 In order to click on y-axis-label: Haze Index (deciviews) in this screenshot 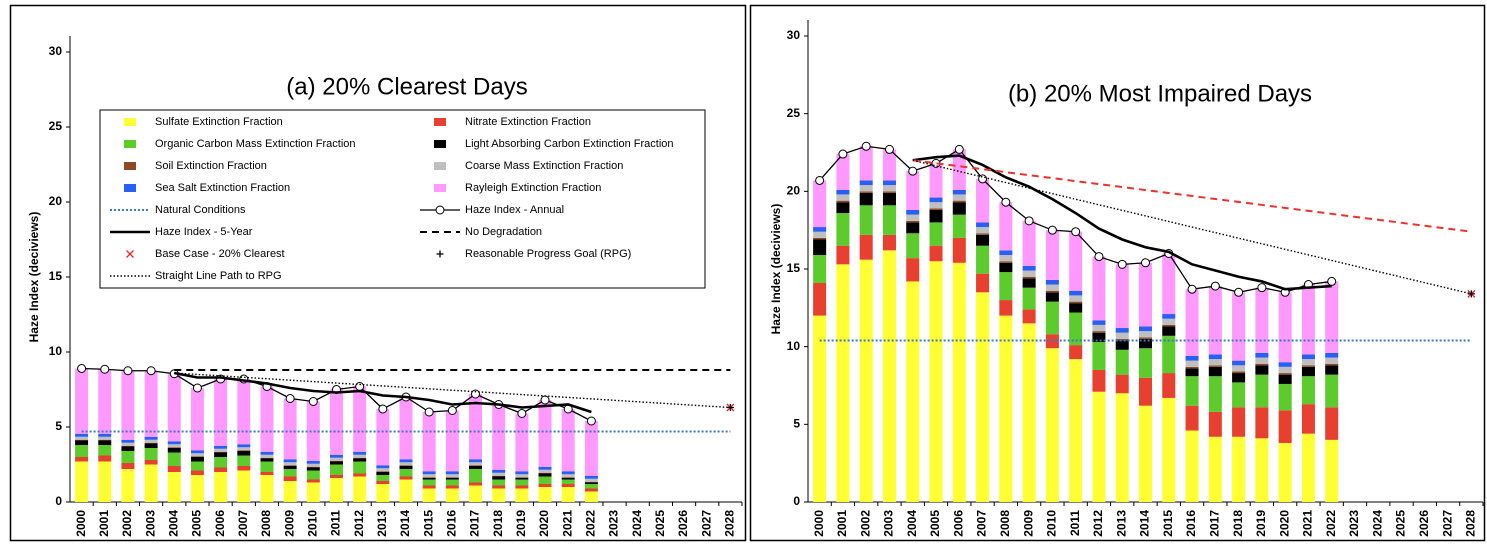, I will do `click(776, 269)`.